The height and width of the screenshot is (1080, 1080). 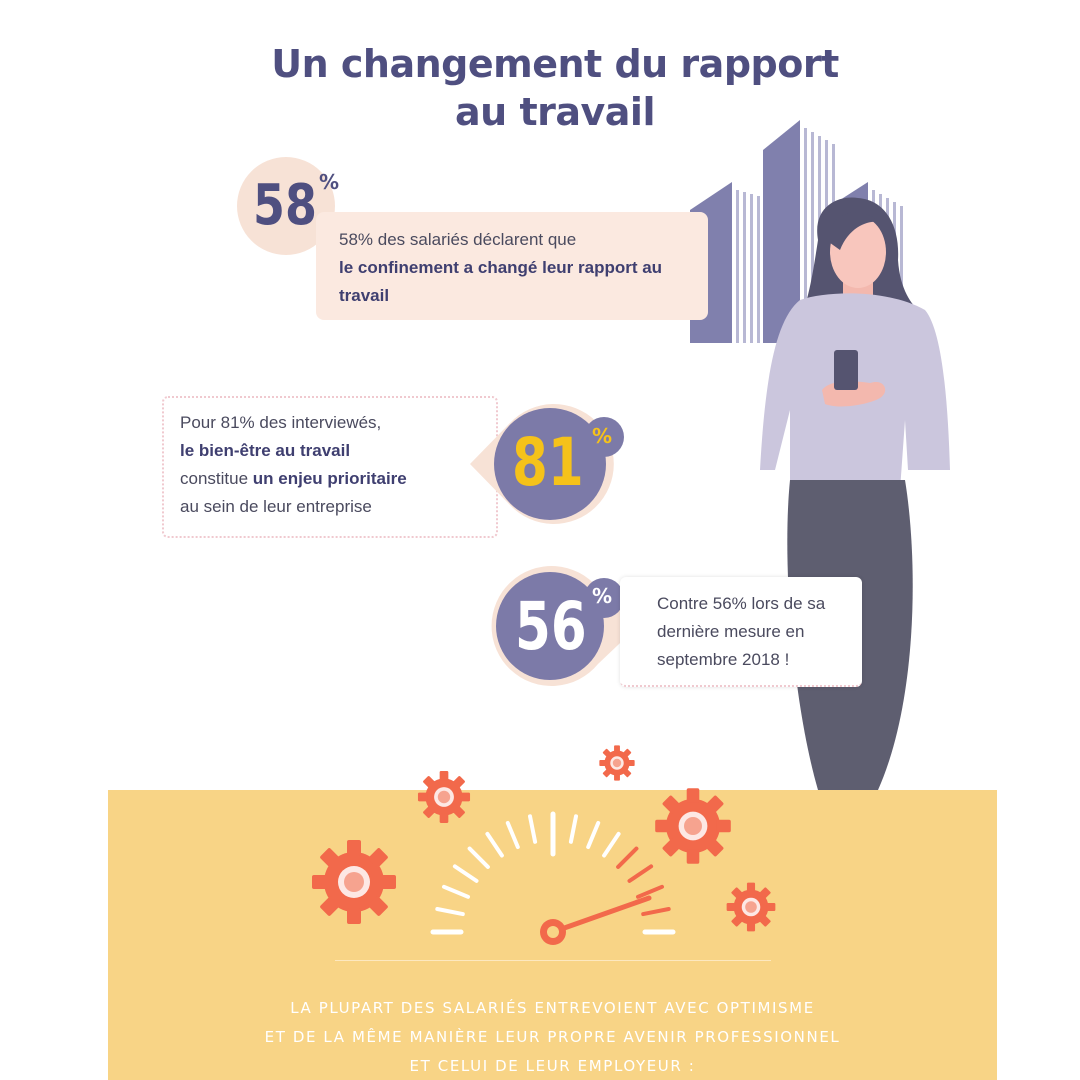 What do you see at coordinates (214, 478) in the screenshot?
I see `stat-81-text-plain-2: constitue` at bounding box center [214, 478].